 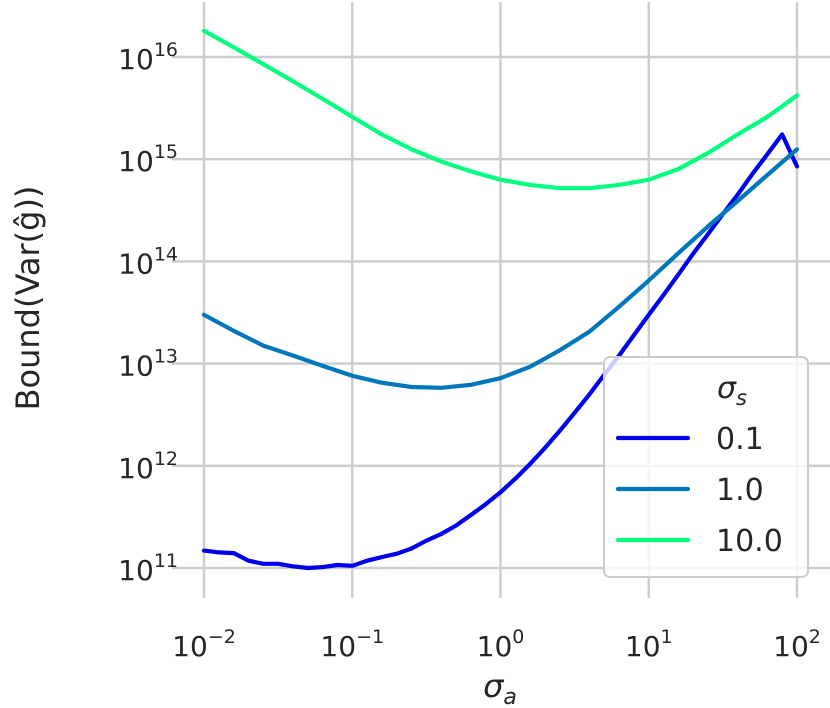 What do you see at coordinates (649, 644) in the screenshot?
I see `x-tick-label: 10¹` at bounding box center [649, 644].